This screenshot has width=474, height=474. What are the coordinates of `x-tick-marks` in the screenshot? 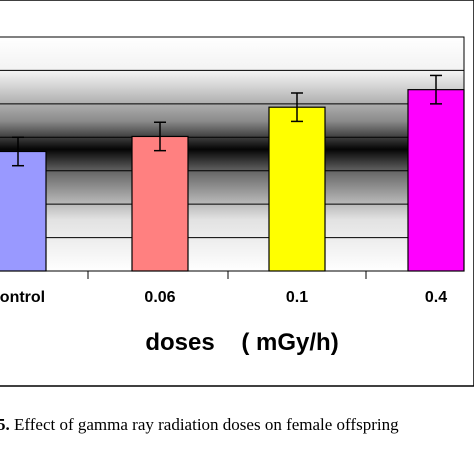 It's located at (227, 275).